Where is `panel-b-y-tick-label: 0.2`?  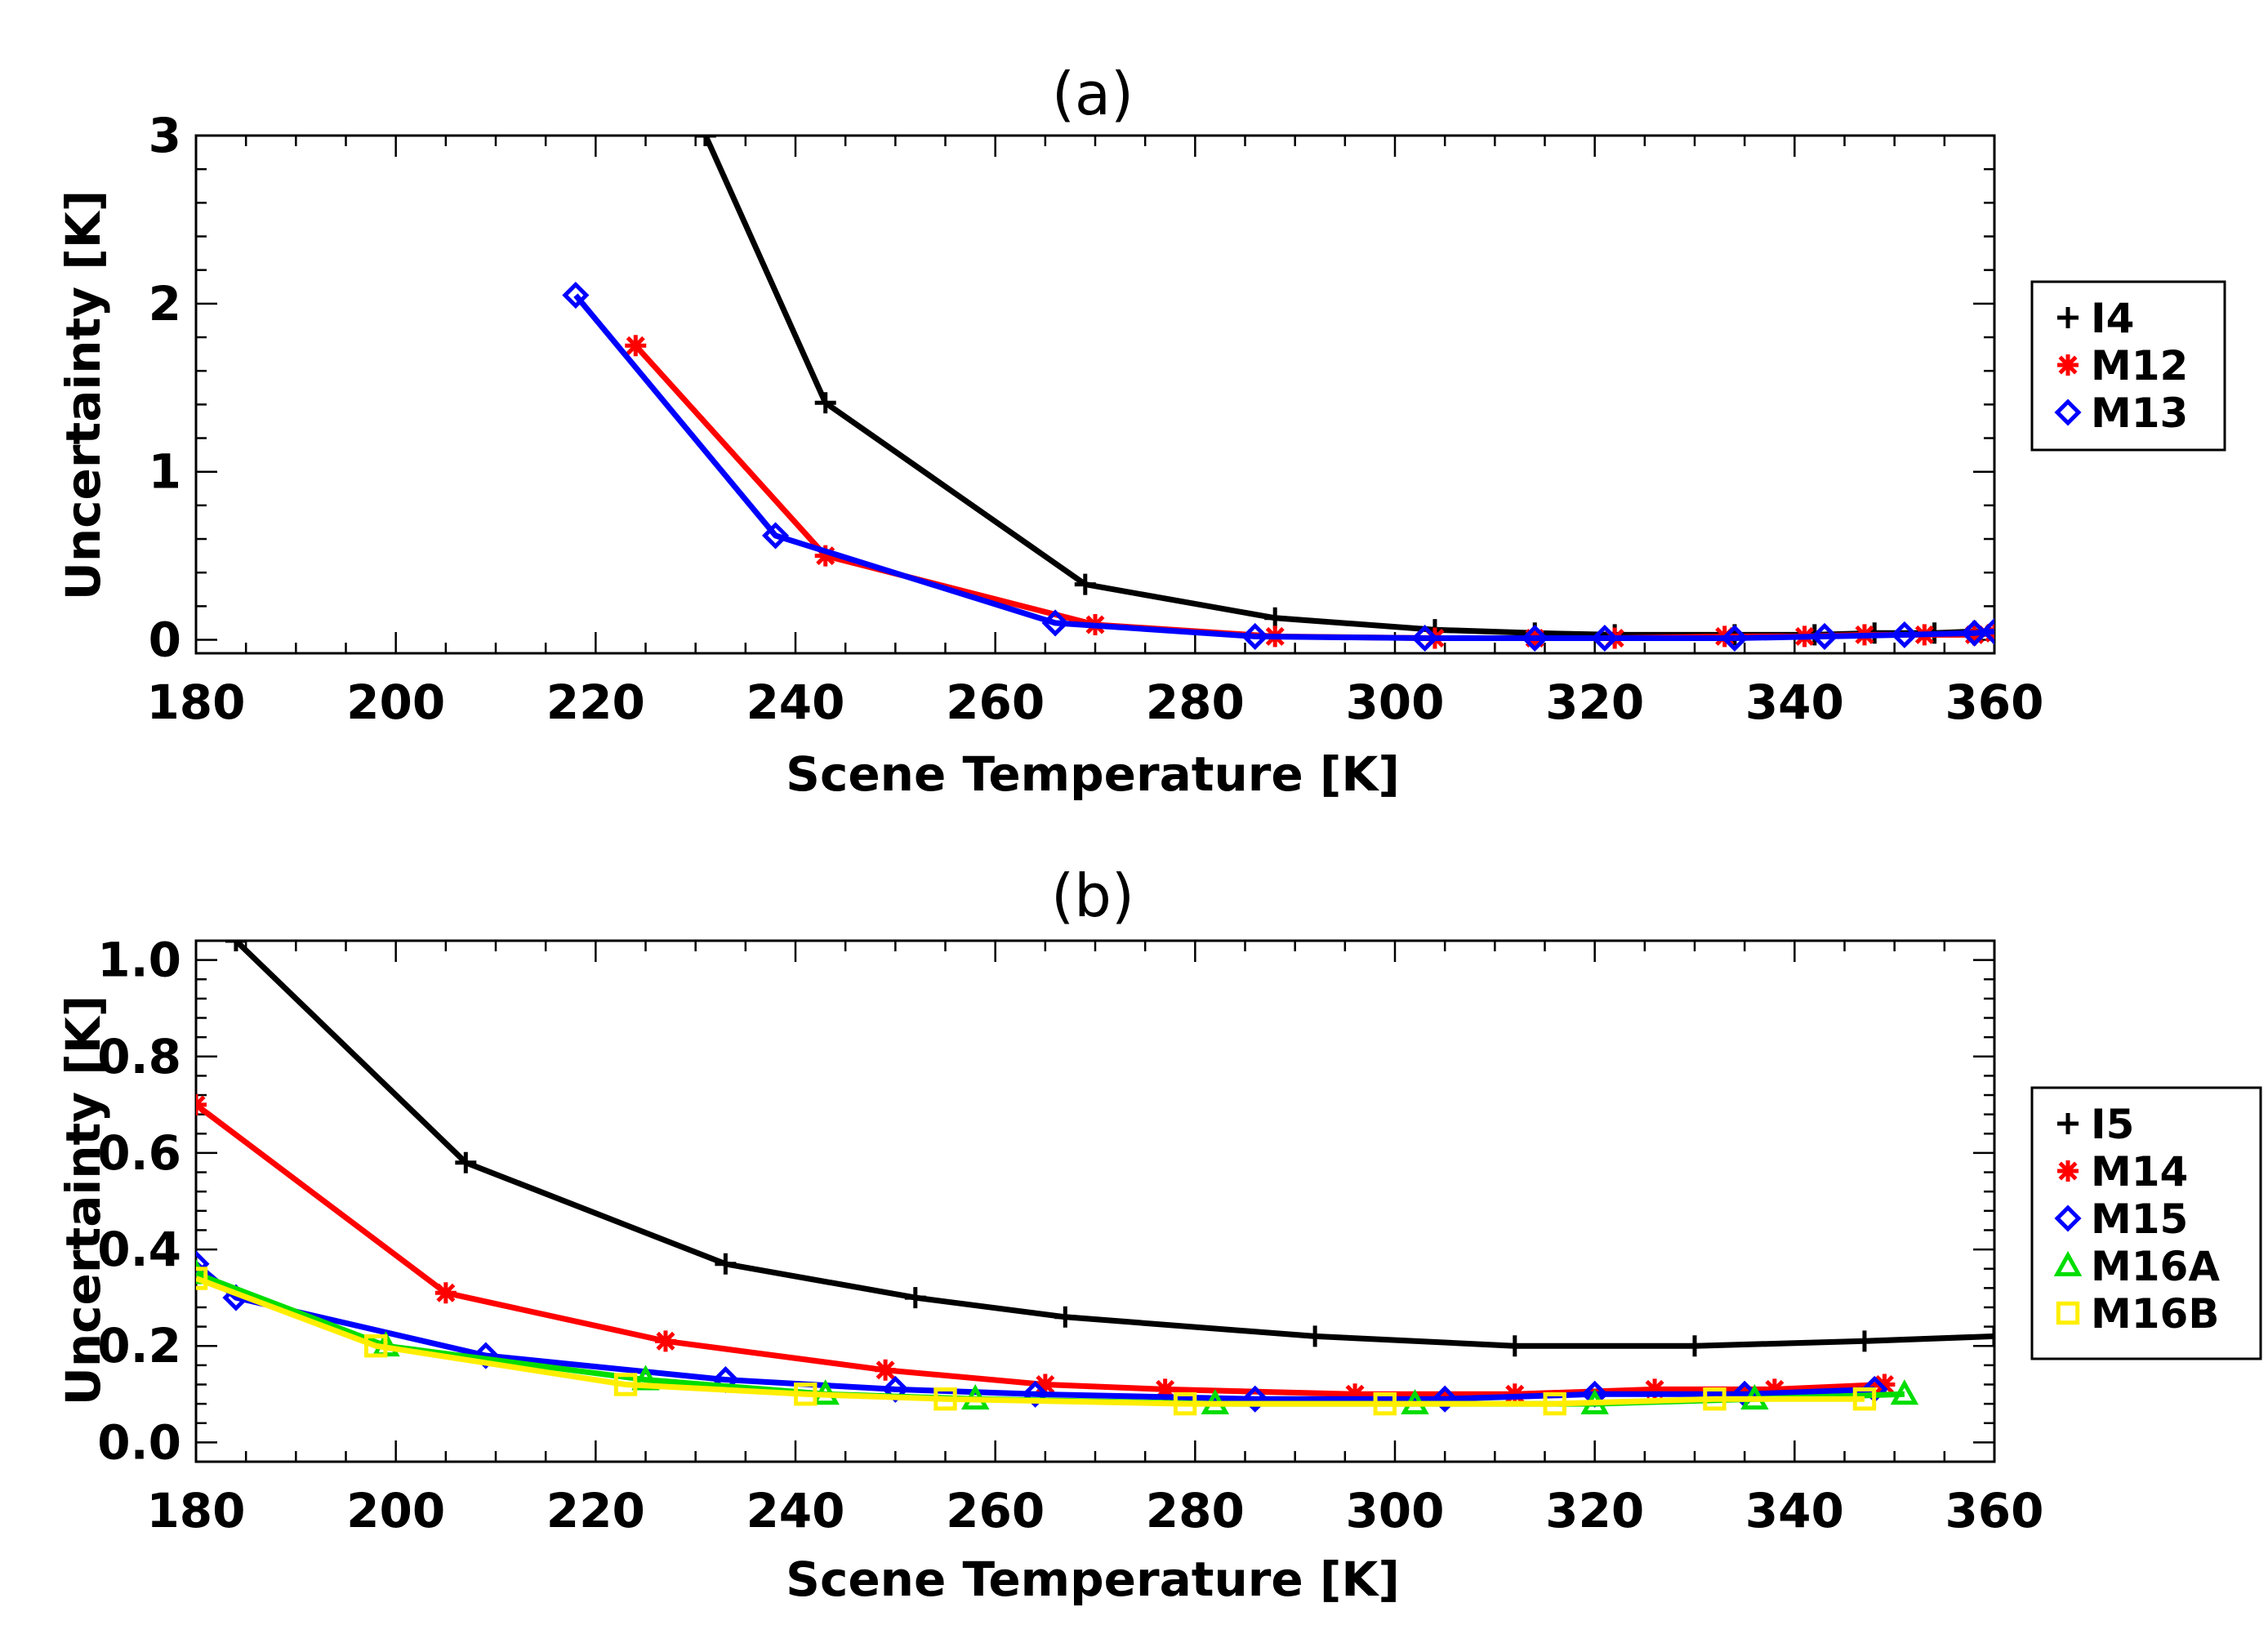
panel-b-y-tick-label: 0.2 is located at coordinates (139, 1346).